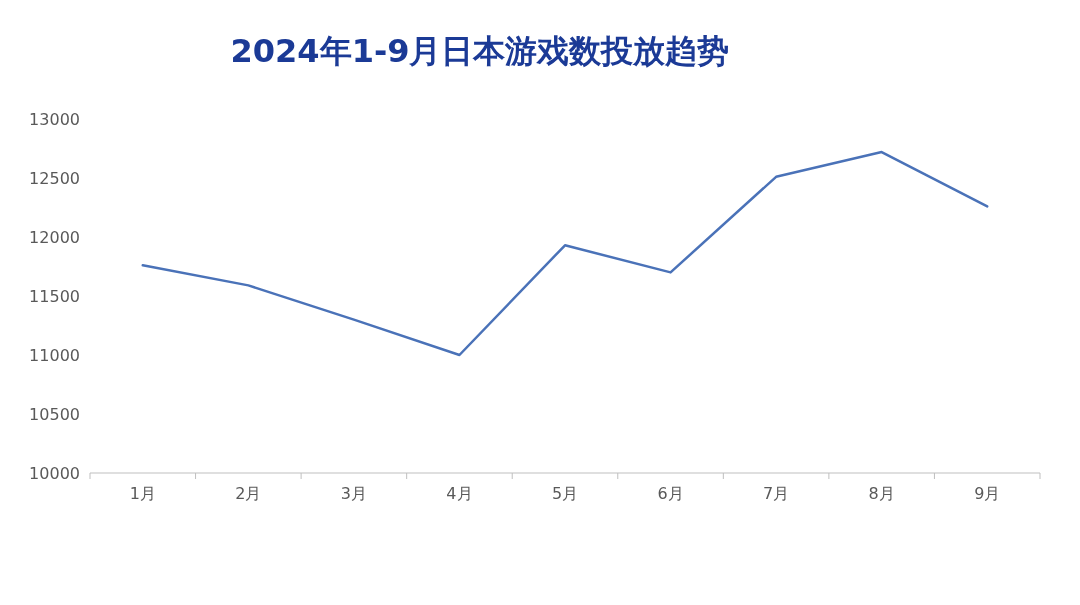 The width and height of the screenshot is (1080, 605). What do you see at coordinates (248, 493) in the screenshot?
I see `x-tick-label: 2月` at bounding box center [248, 493].